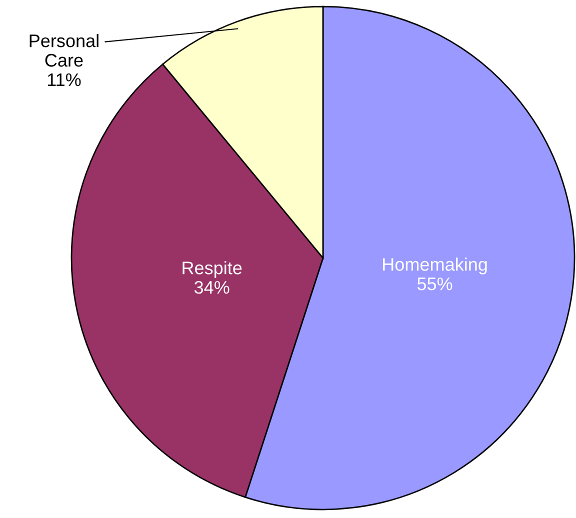 The image size is (576, 518). I want to click on data-label: 34%, so click(212, 287).